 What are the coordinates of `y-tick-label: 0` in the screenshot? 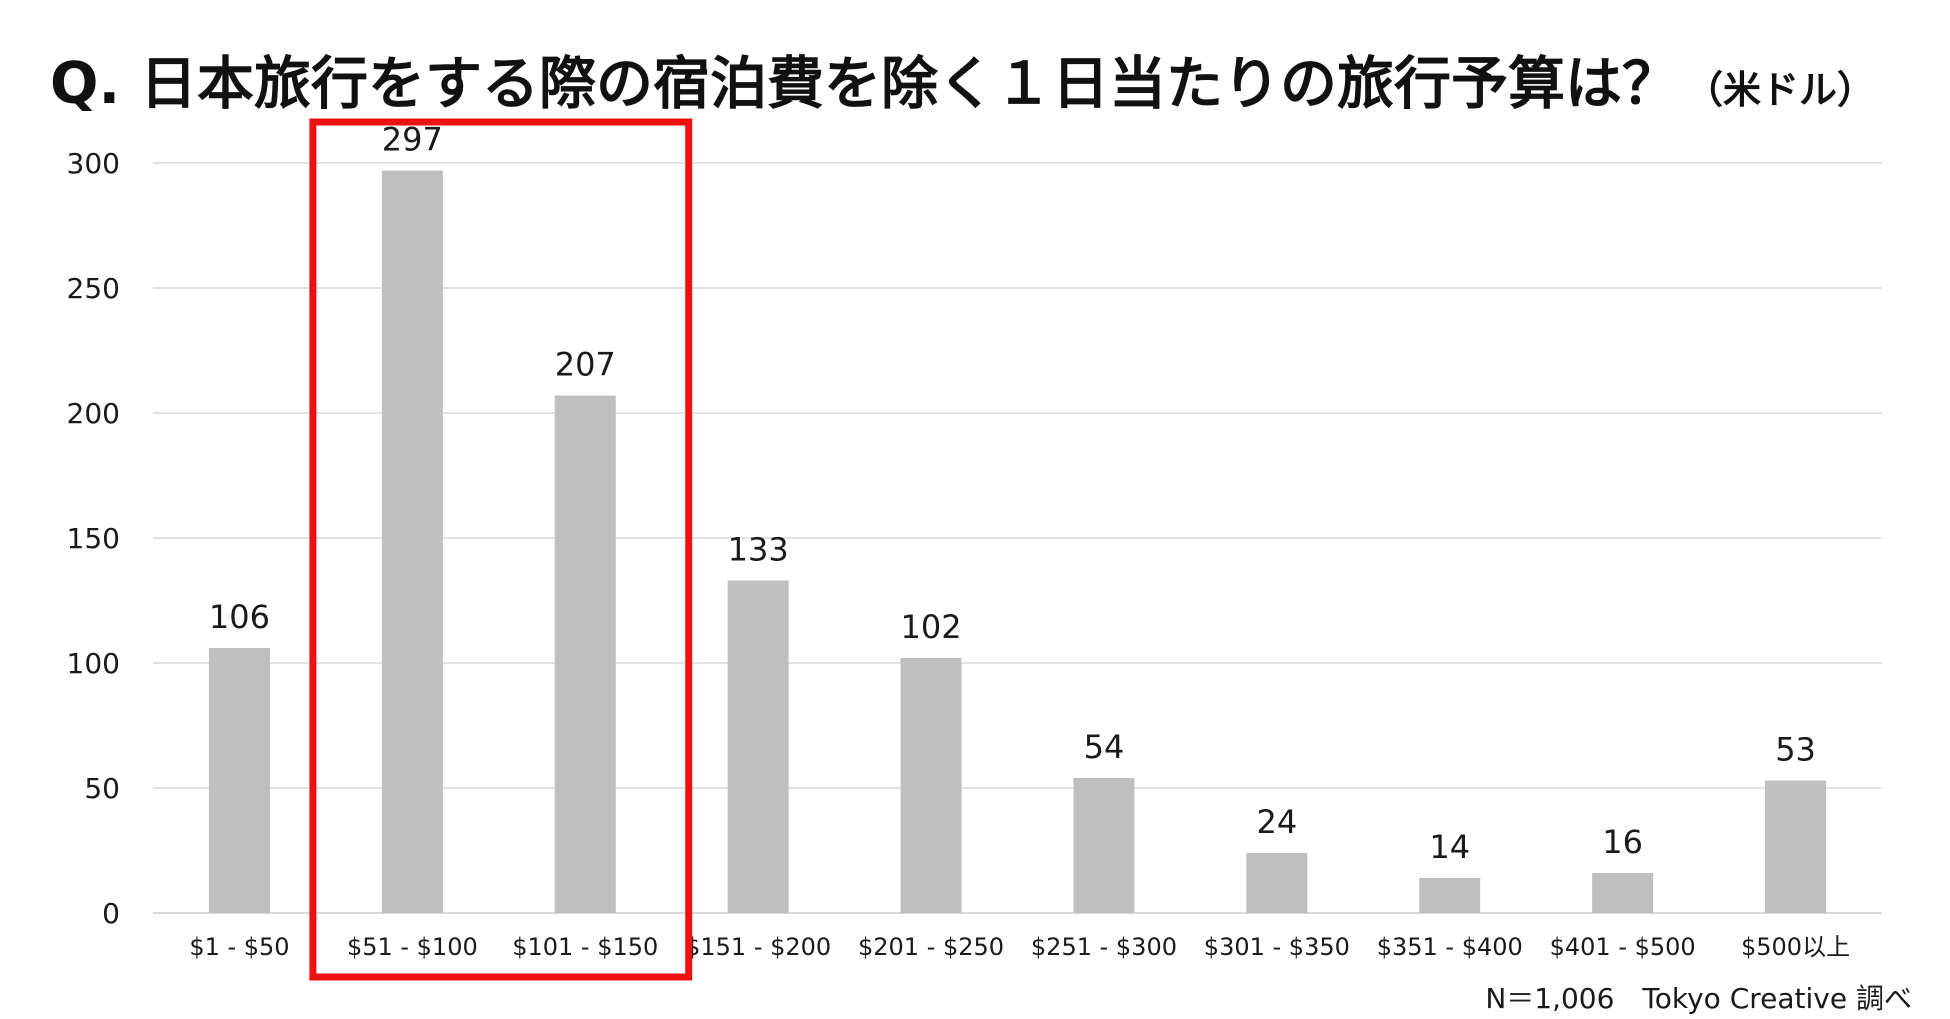 It's located at (111, 913).